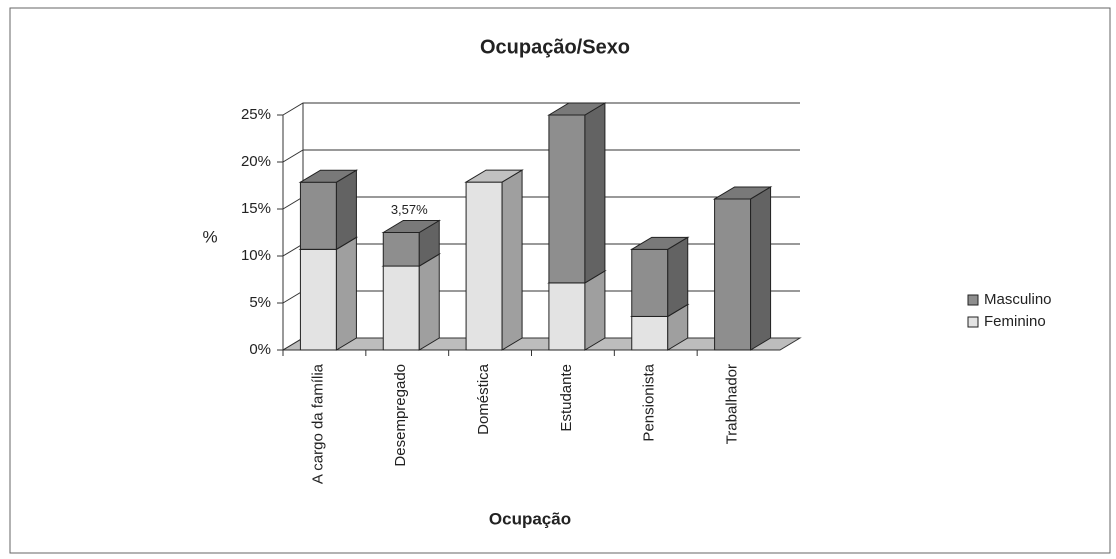 The image size is (1116, 559). I want to click on x-tick-label: Desempregado, so click(400, 415).